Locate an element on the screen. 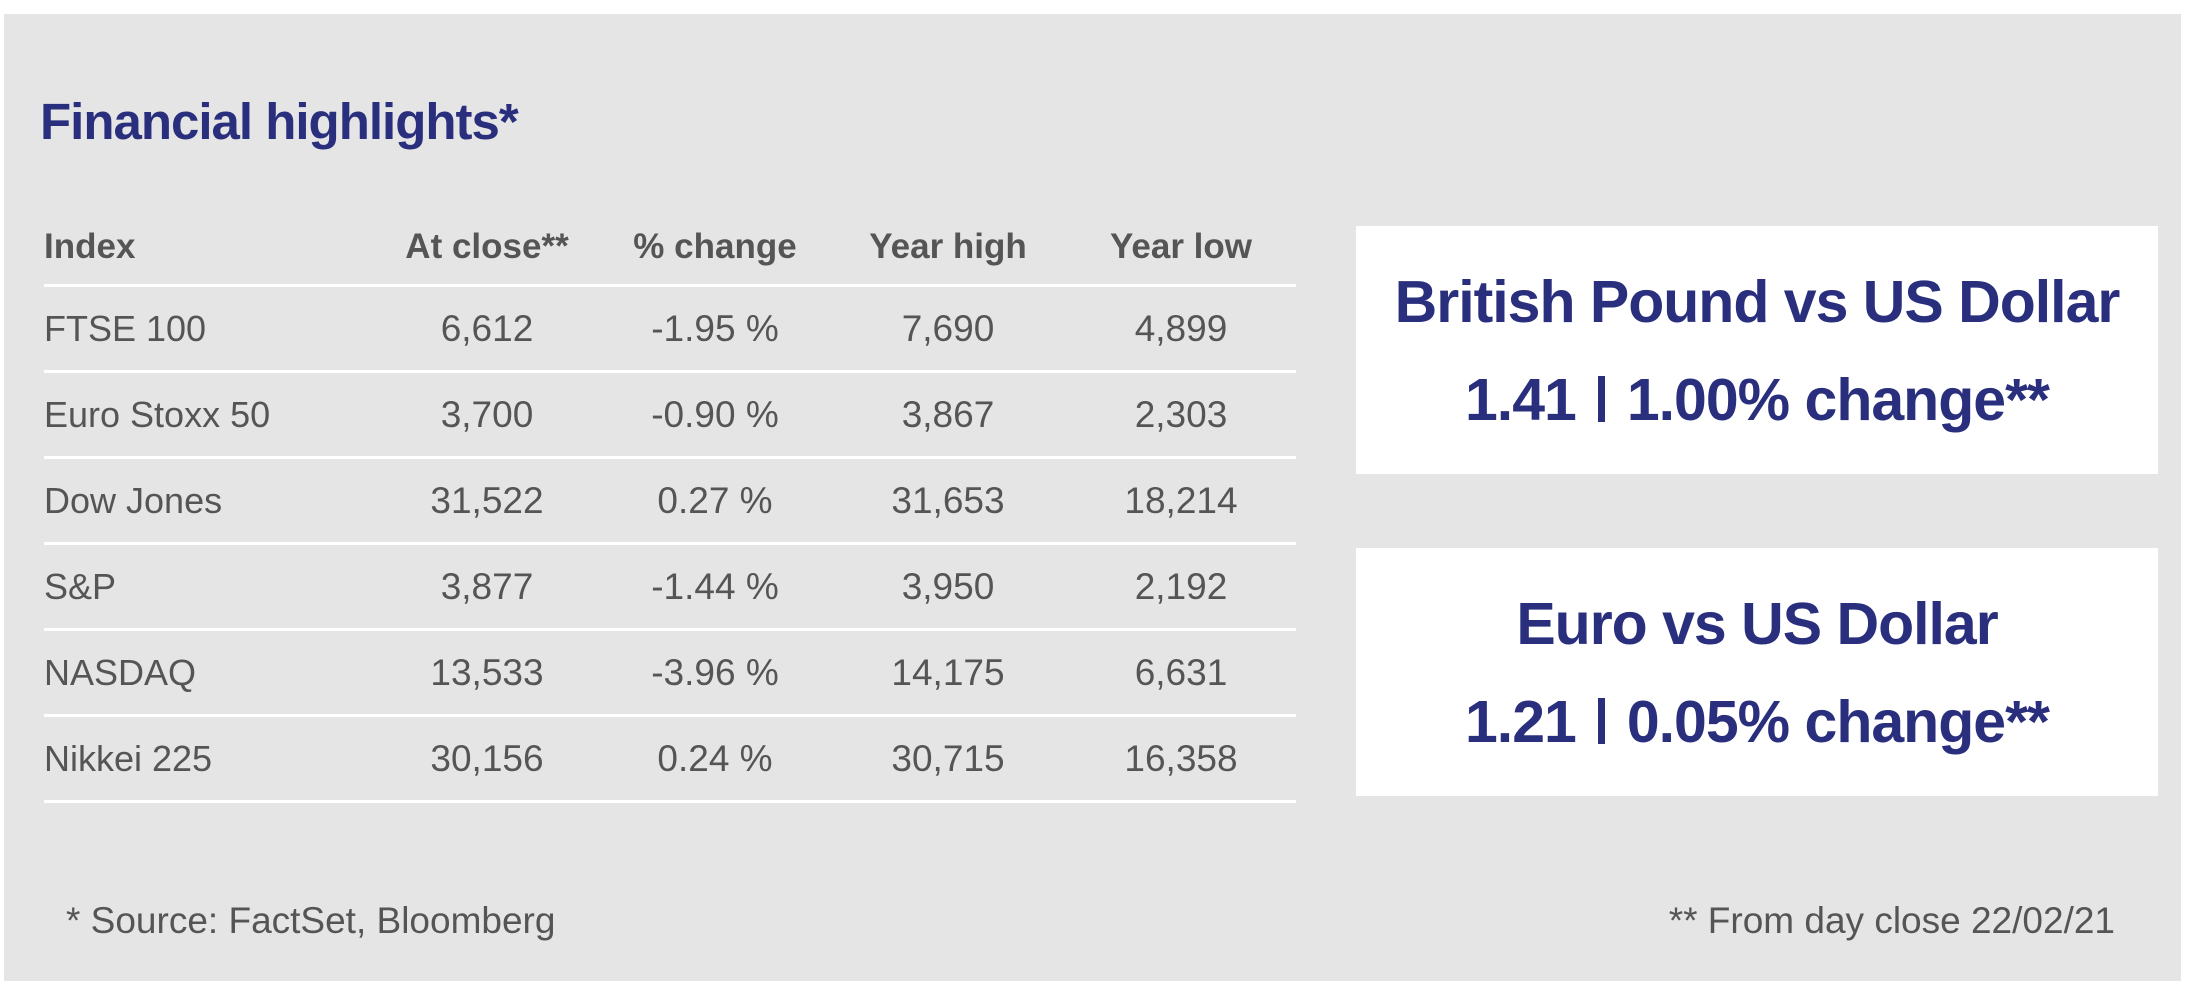  year-high-cell: 3,950 is located at coordinates (948, 587).